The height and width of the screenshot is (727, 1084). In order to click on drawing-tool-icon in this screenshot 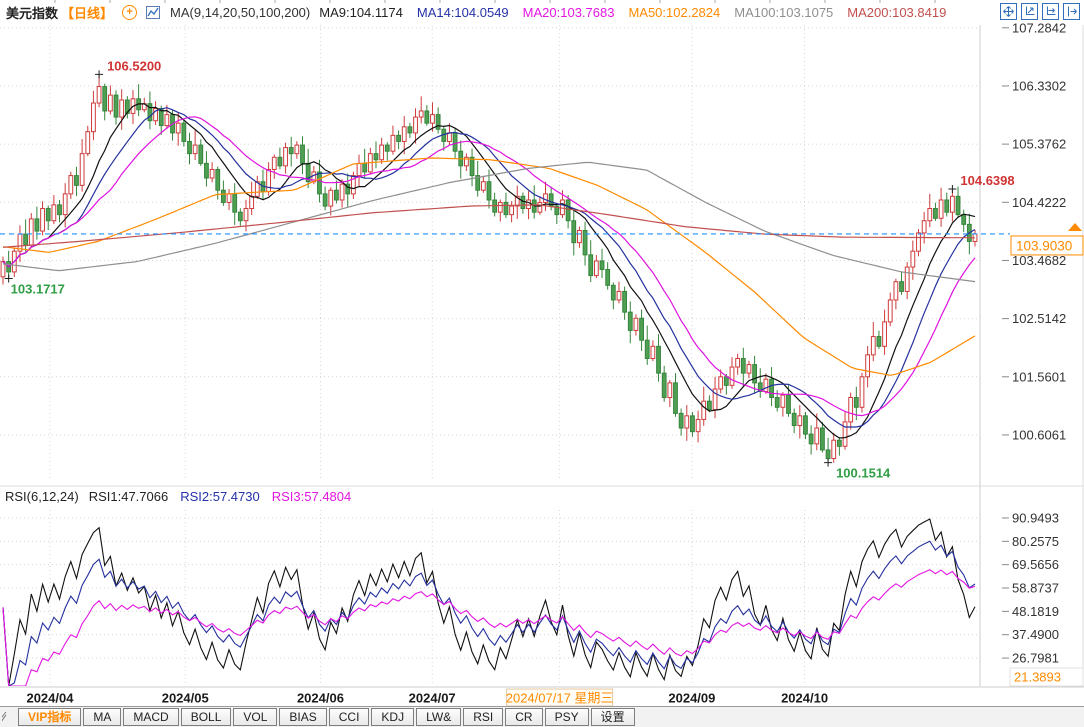, I will do `click(9, 717)`.